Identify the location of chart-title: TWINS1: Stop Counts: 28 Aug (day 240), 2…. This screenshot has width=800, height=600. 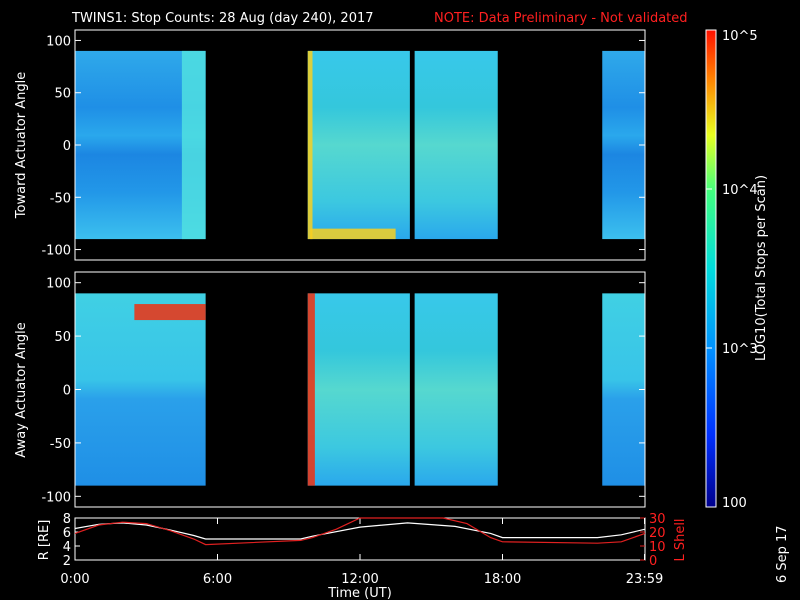
(222, 18).